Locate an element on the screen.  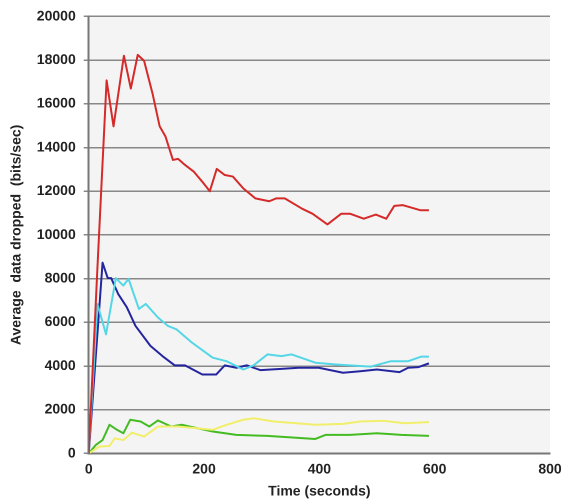
y-tick-label: 10000 is located at coordinates (56, 234).